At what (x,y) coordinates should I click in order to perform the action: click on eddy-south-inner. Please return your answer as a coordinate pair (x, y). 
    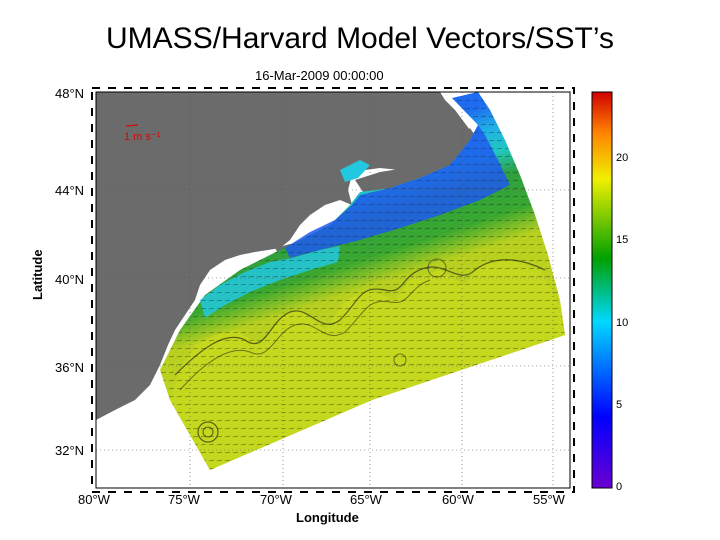
    Looking at the image, I should click on (208, 432).